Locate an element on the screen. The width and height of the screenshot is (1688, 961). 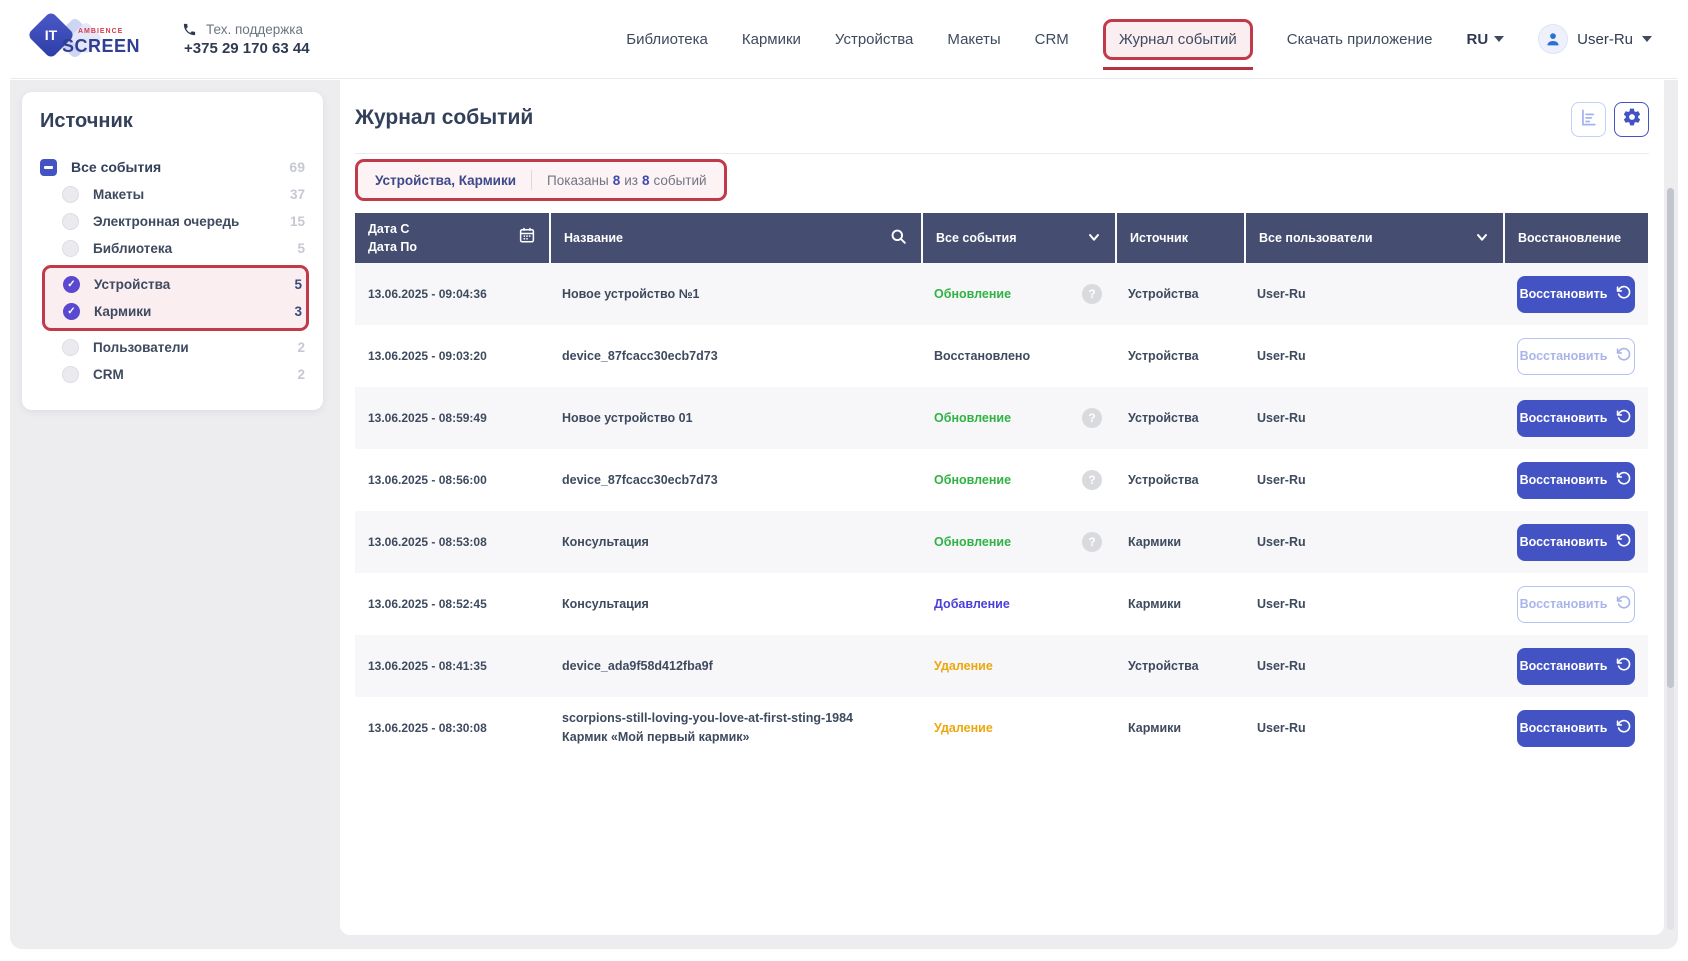
scrollbar-thumb is located at coordinates (1670, 438).